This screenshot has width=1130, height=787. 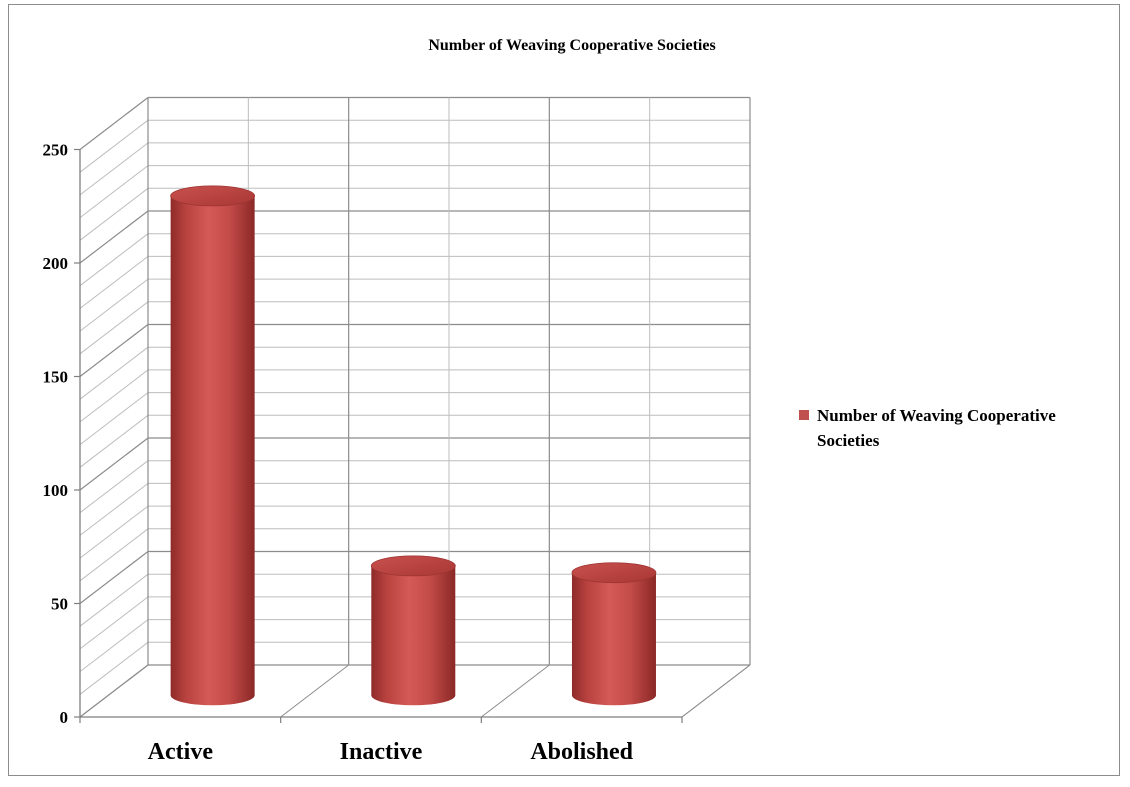 I want to click on y-tick-label: 100, so click(x=56, y=490).